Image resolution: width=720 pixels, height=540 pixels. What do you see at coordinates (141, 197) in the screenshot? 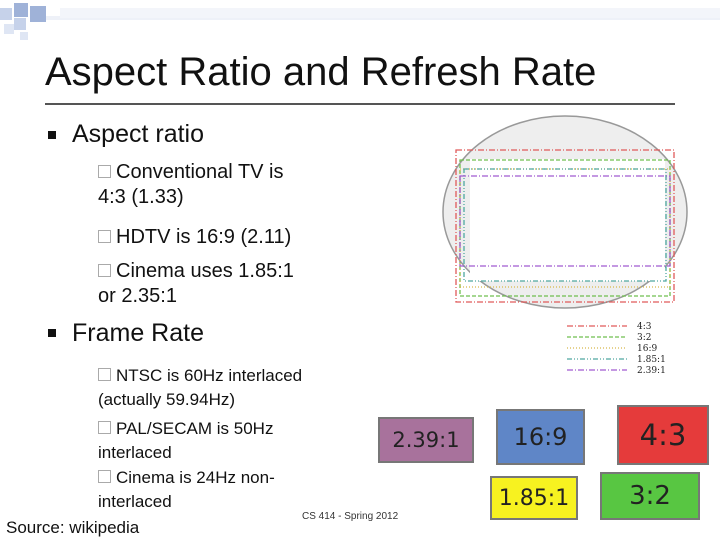
I see `aspect-item-1-line2: 4:3 (1.33)` at bounding box center [141, 197].